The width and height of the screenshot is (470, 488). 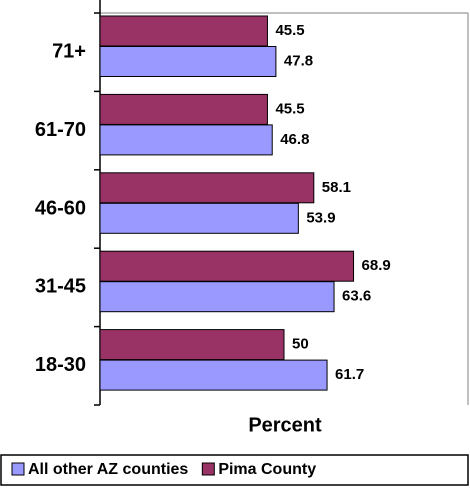 What do you see at coordinates (300, 344) in the screenshot?
I see `value-label: 50` at bounding box center [300, 344].